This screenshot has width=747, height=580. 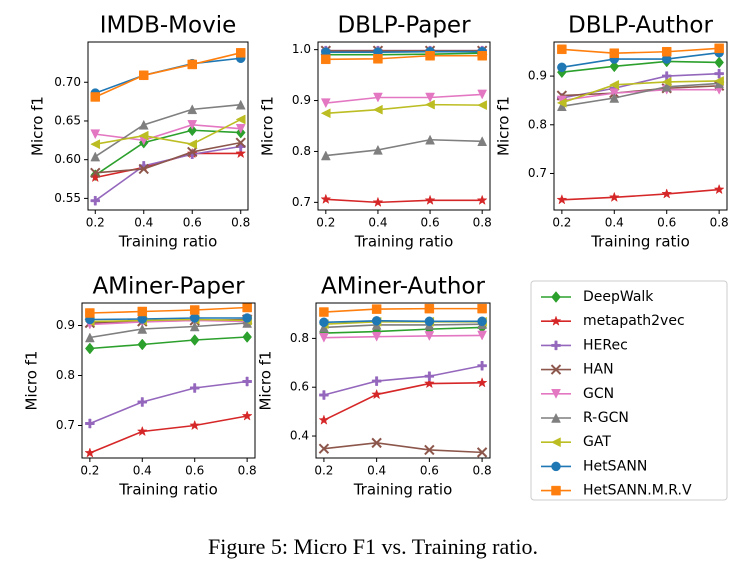 What do you see at coordinates (606, 418) in the screenshot?
I see `legend-label: R-GCN` at bounding box center [606, 418].